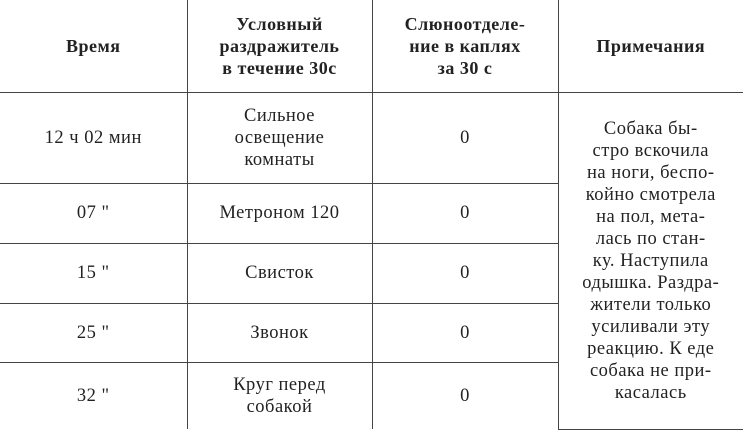  I want to click on cell-time: 07 ", so click(94, 213).